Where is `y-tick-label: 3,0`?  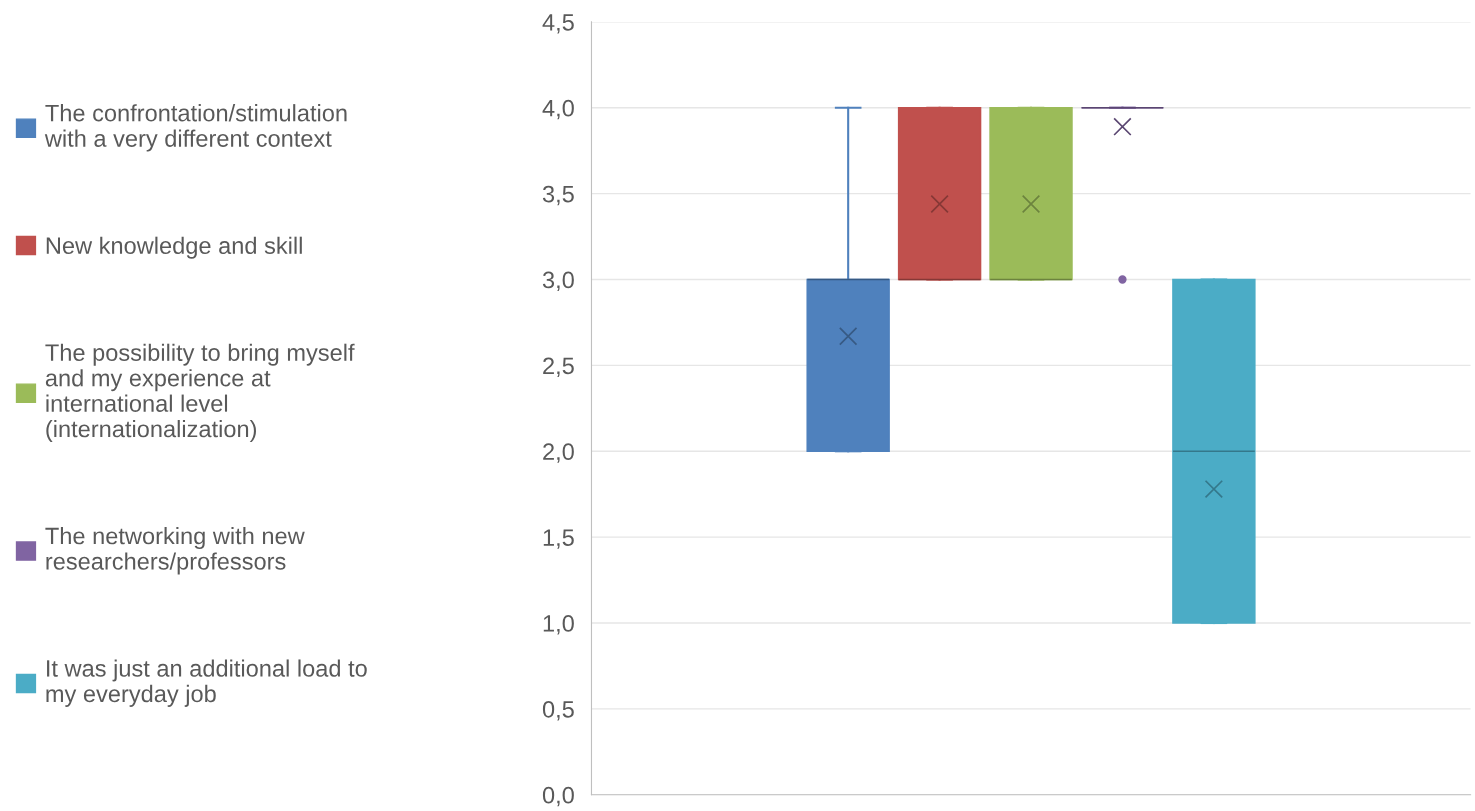 y-tick-label: 3,0 is located at coordinates (558, 281).